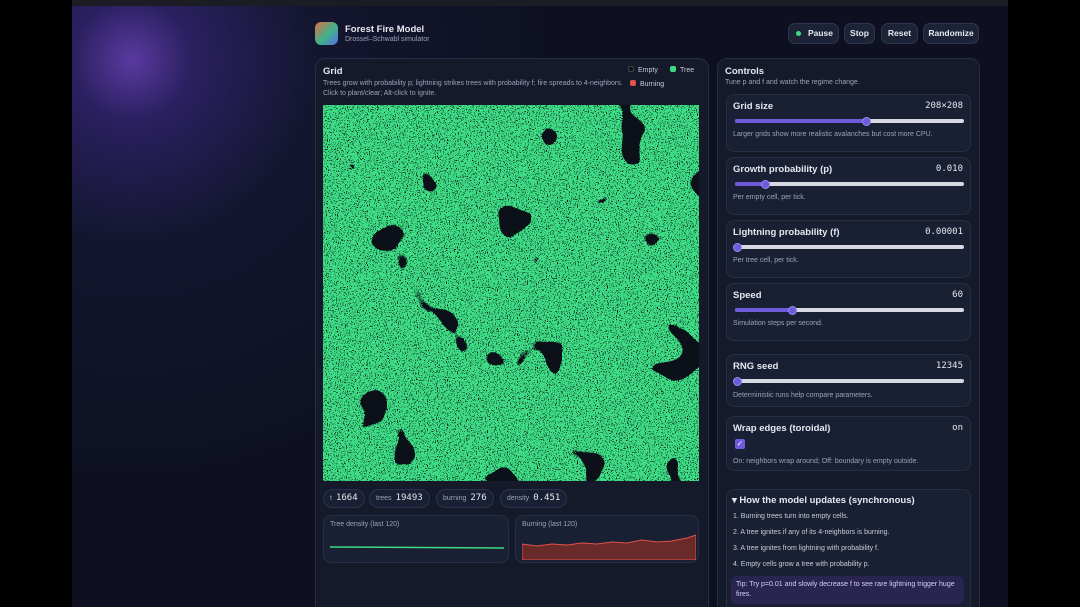 The width and height of the screenshot is (1080, 607). Describe the element at coordinates (387, 39) in the screenshot. I see `app-subtitle: Drossel–Schwabl simulator` at that location.